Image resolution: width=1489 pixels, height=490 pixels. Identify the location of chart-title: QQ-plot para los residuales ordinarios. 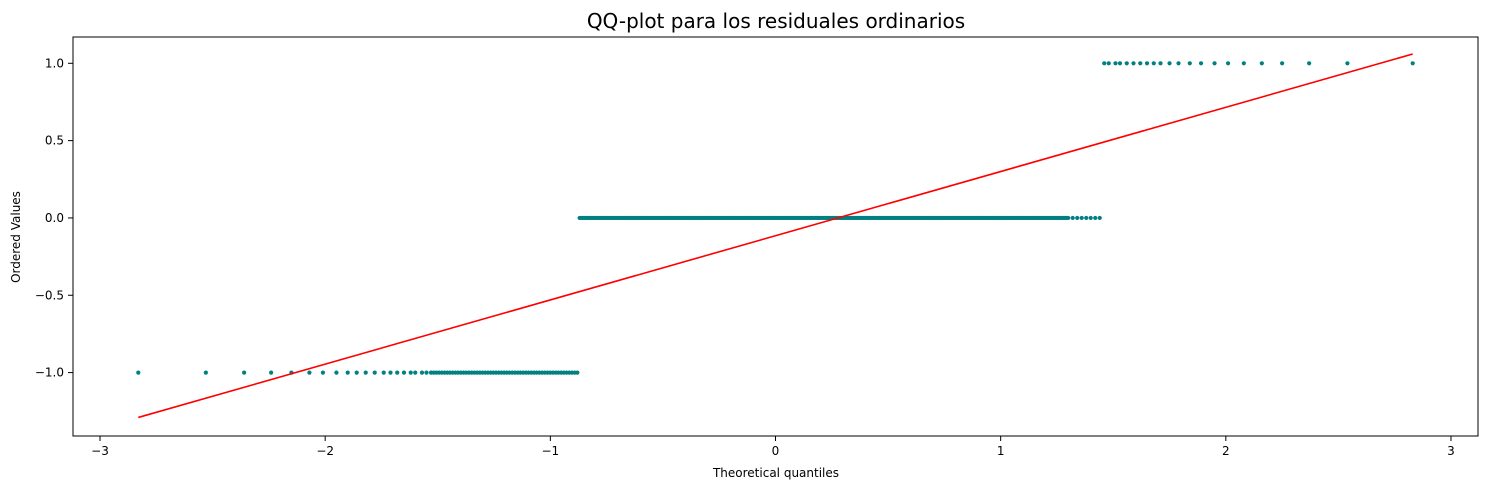
(776, 21).